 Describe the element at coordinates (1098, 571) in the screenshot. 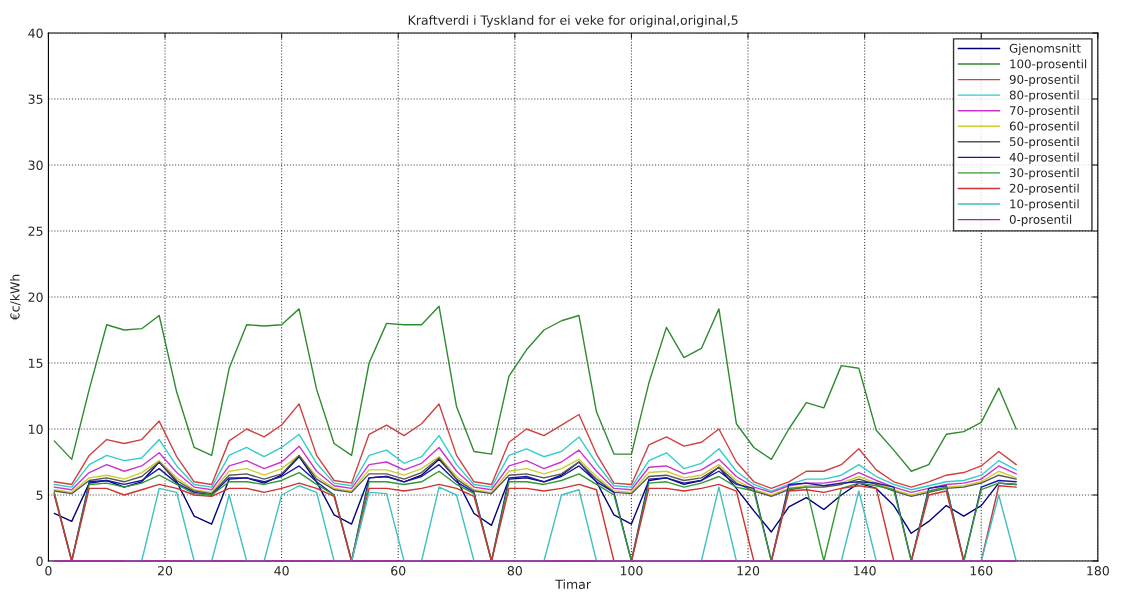

I see `x-tick-label: 180` at that location.